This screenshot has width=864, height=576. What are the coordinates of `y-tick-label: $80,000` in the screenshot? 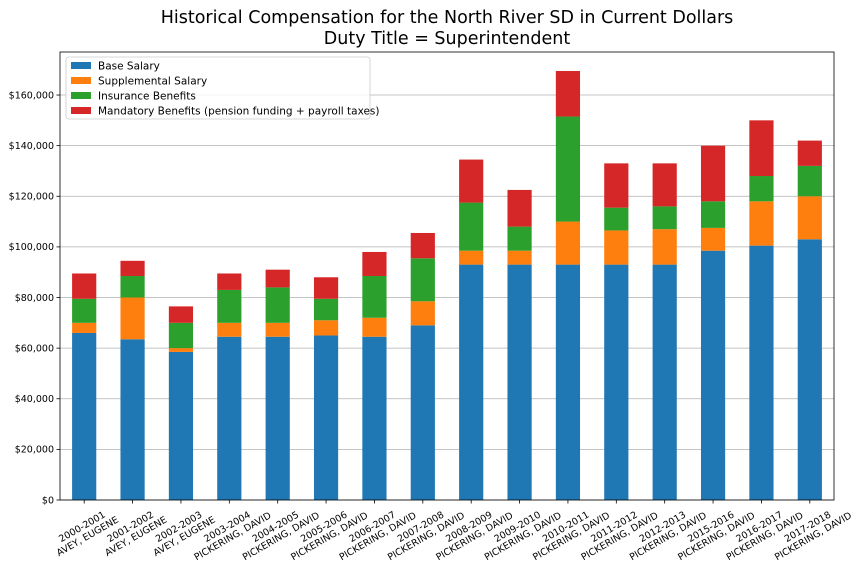 It's located at (34, 298).